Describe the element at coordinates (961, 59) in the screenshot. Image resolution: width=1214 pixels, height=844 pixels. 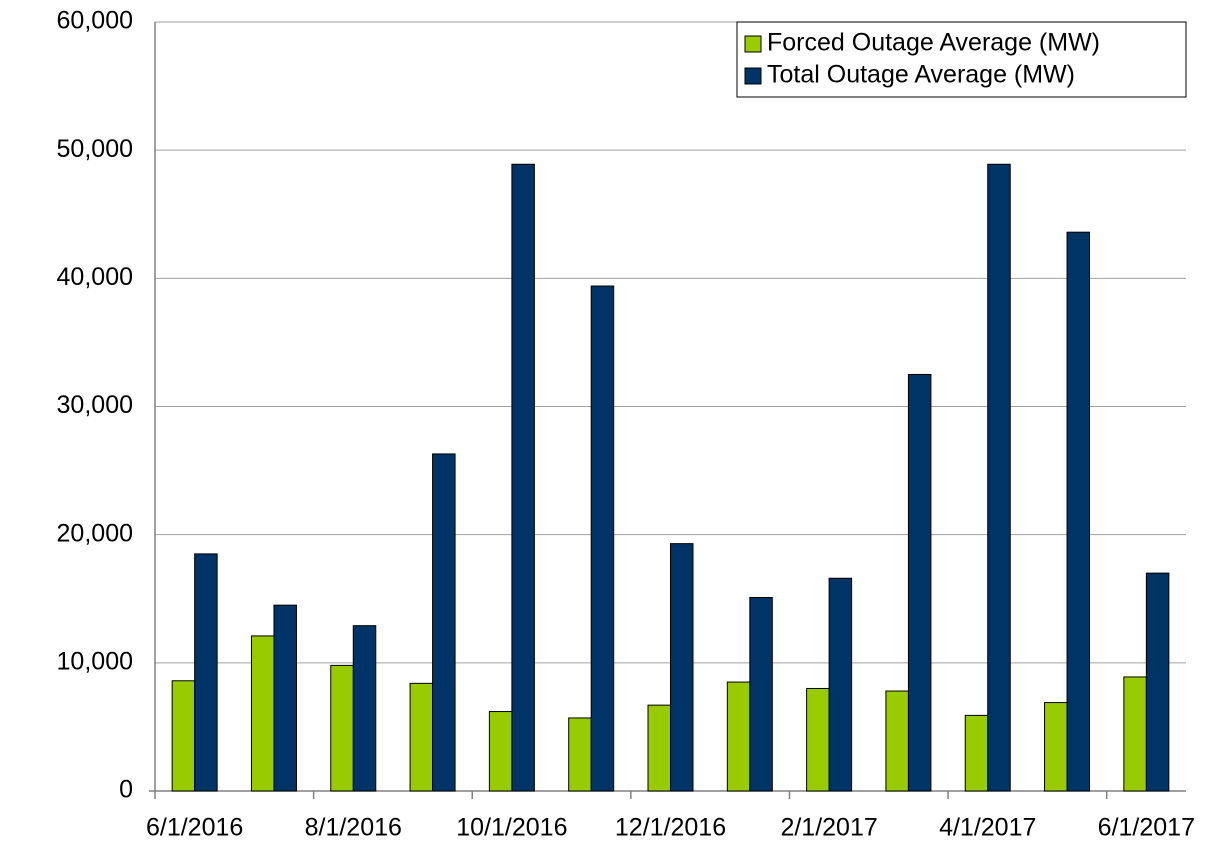
I see `legend-box` at that location.